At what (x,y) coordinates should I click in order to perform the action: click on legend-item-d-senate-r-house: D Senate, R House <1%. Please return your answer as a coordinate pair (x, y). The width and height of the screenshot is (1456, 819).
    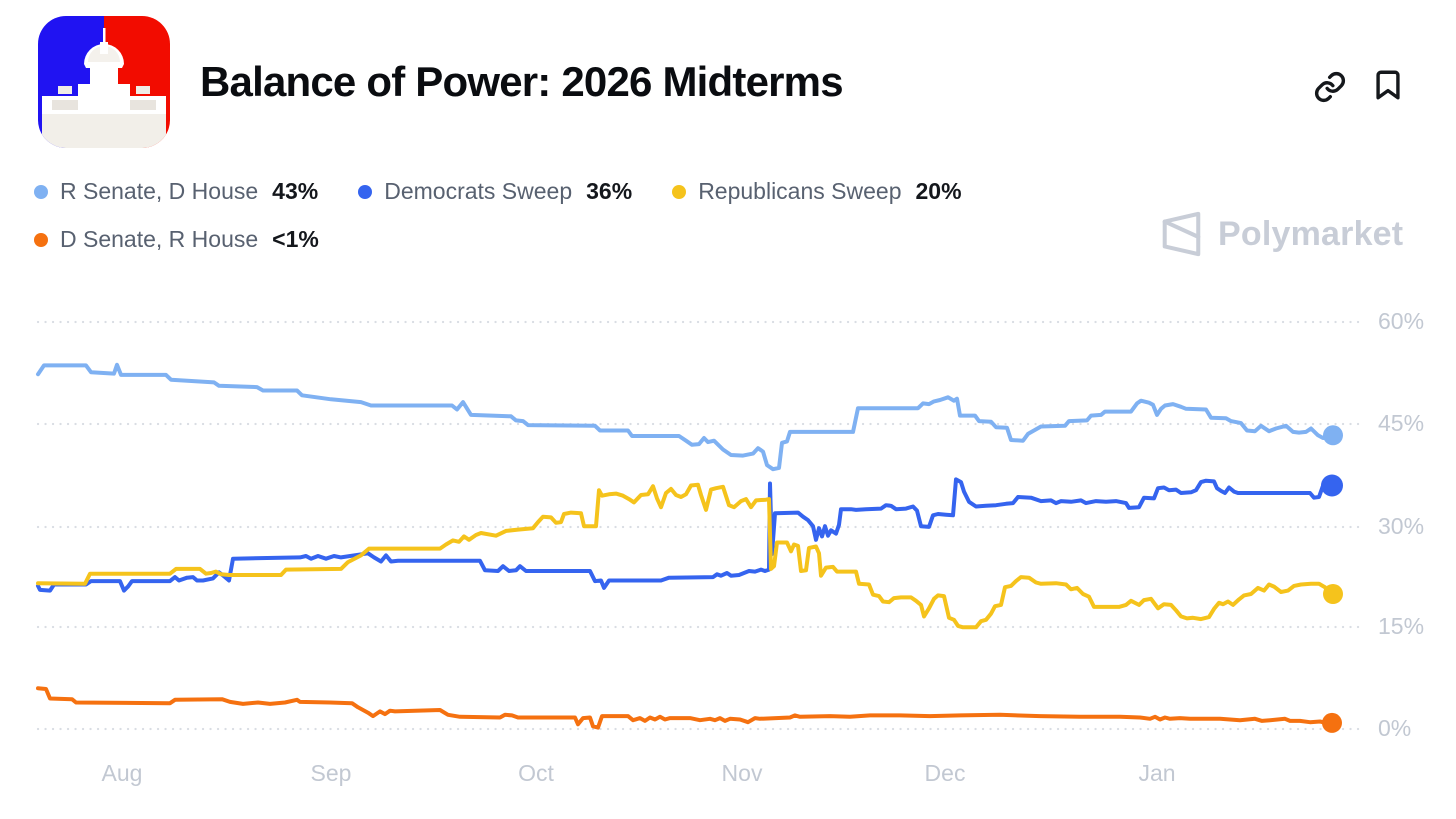
    Looking at the image, I should click on (176, 239).